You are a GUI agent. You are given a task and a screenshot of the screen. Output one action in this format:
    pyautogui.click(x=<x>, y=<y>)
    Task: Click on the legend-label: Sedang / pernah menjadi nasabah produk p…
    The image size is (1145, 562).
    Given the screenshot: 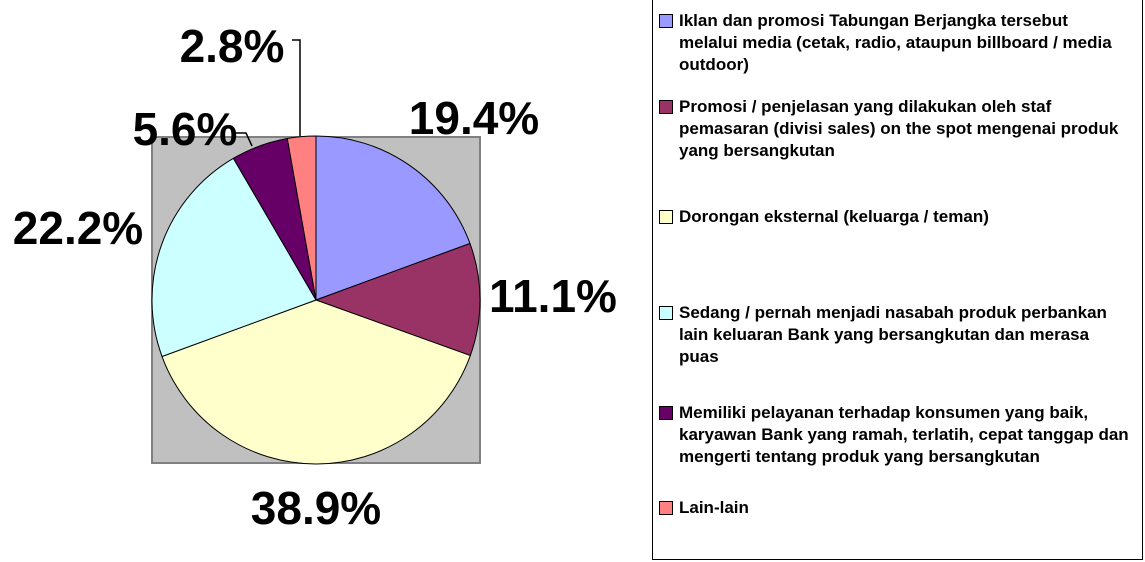 What is the action you would take?
    pyautogui.click(x=893, y=334)
    